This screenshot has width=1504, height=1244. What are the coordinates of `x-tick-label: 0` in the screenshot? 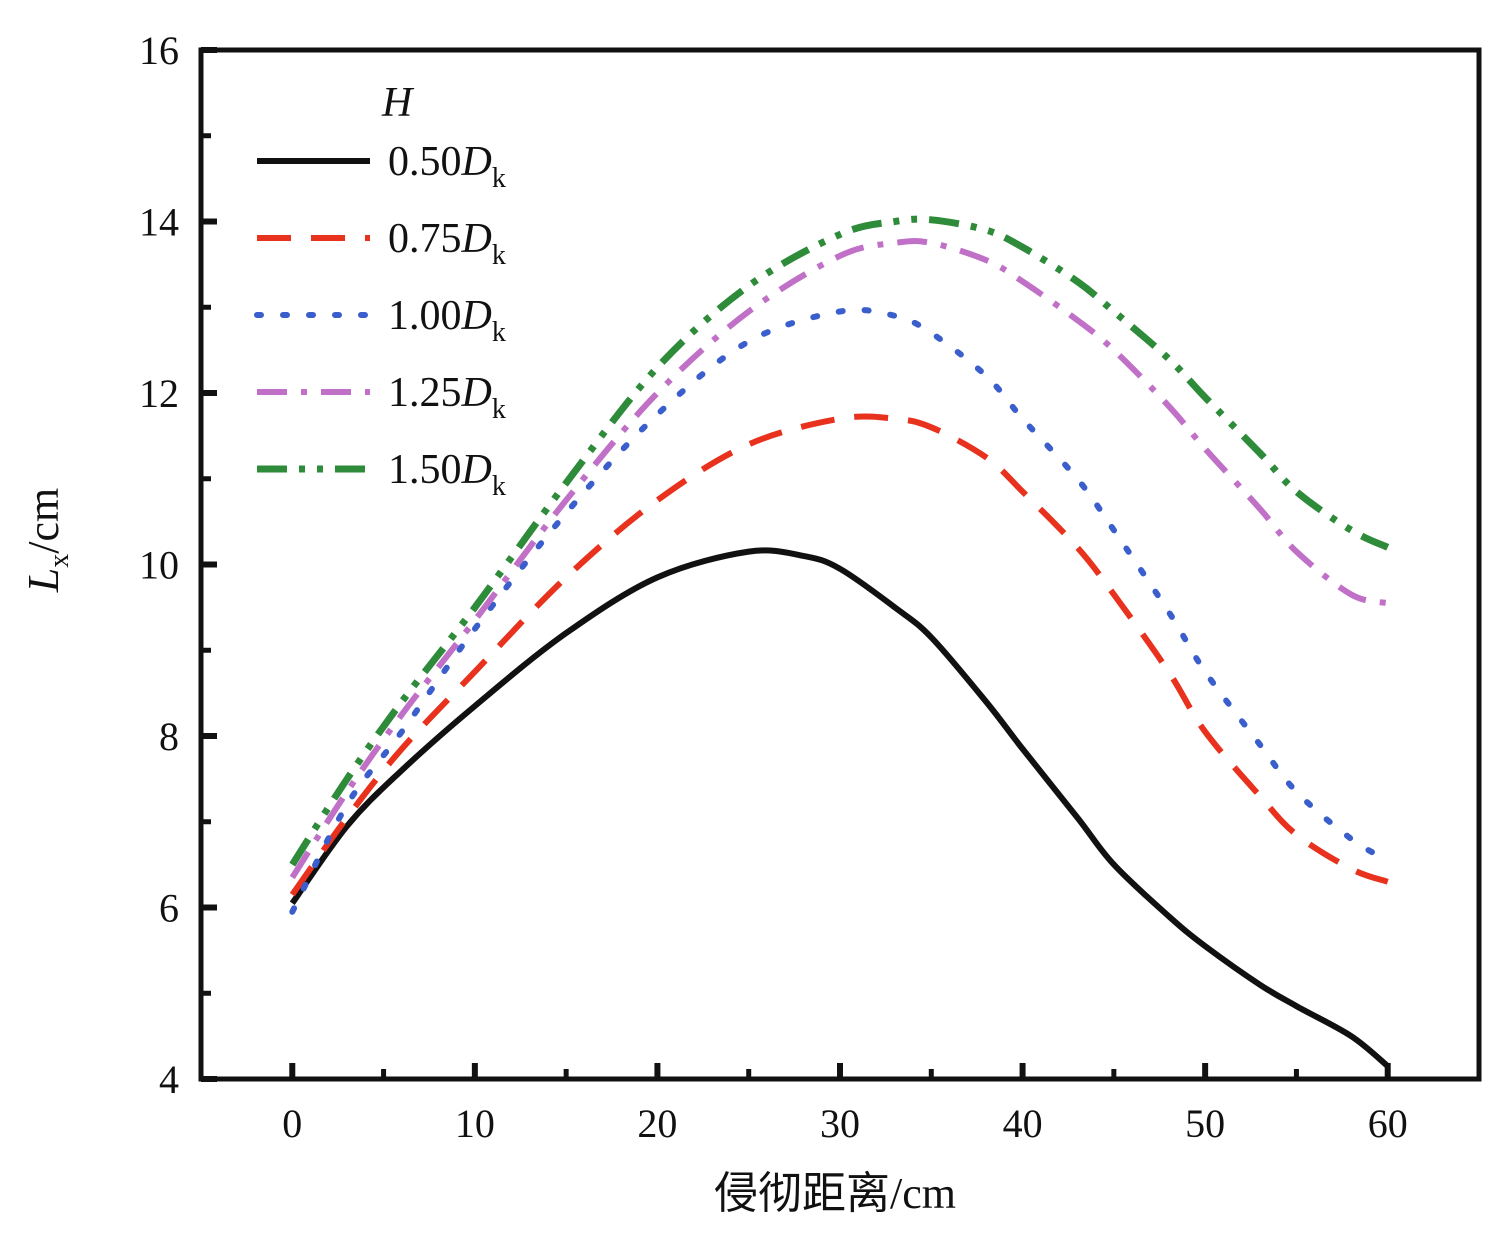 It's located at (292, 1123).